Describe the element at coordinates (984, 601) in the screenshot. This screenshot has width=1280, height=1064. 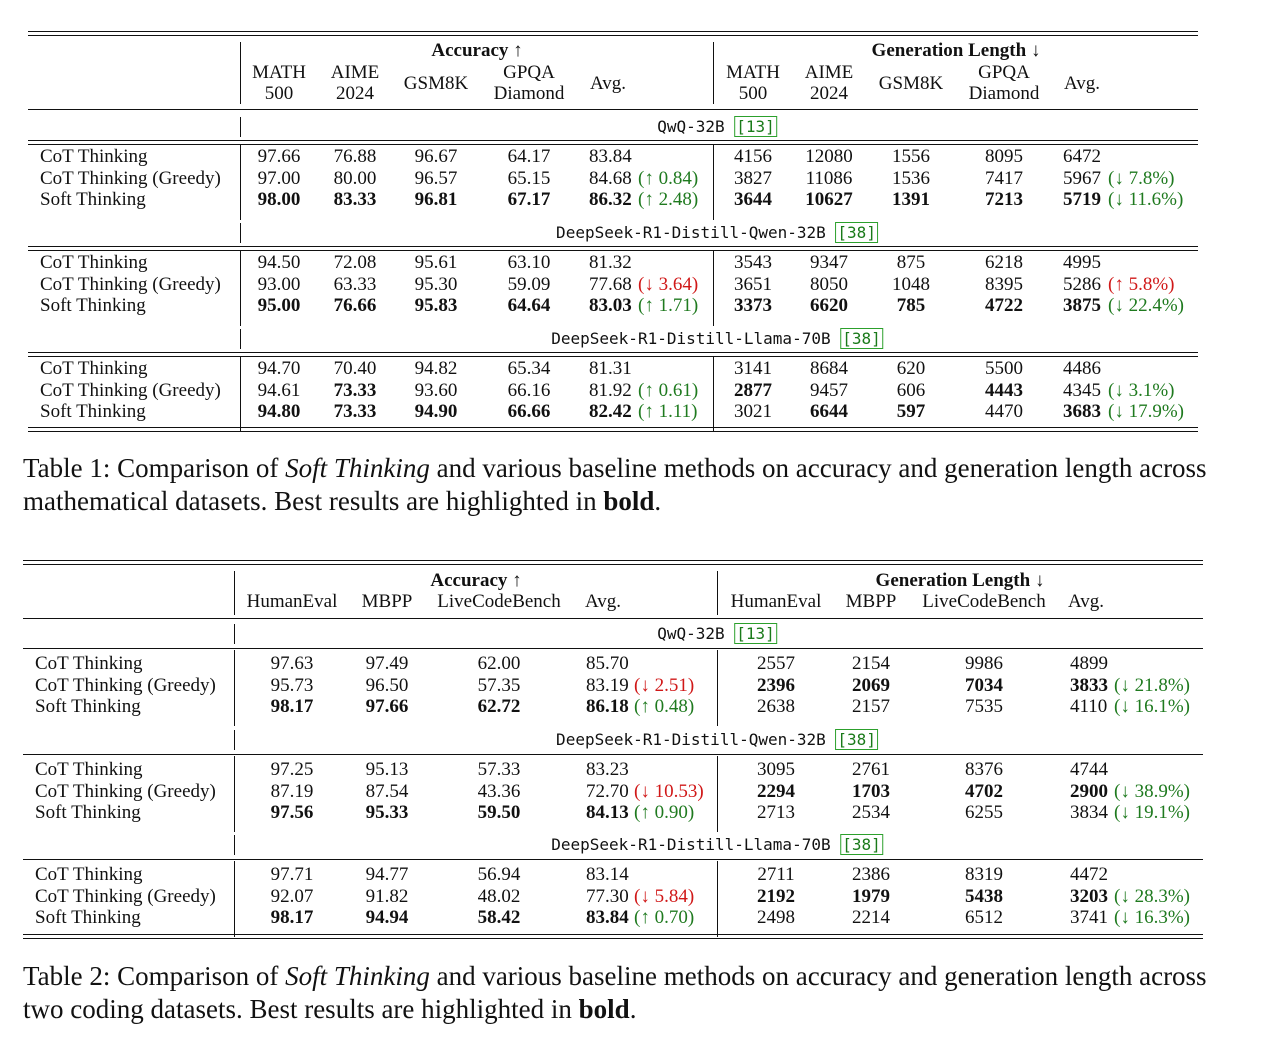
I see `col-header-len-livecodebench: LiveCodeBench` at that location.